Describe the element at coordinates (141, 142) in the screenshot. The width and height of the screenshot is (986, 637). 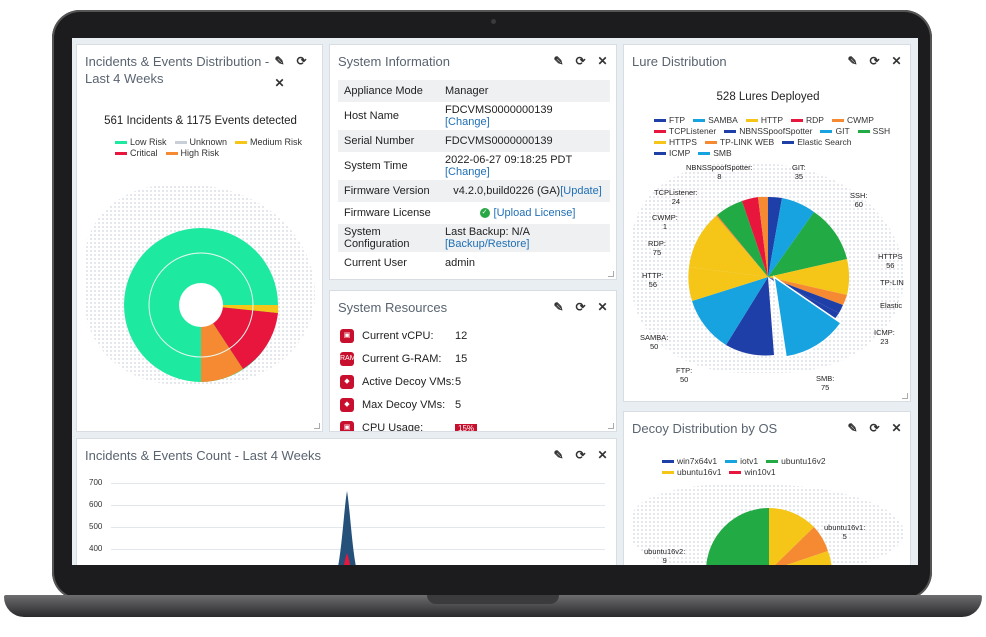
I see `legend-item: Low Risk` at that location.